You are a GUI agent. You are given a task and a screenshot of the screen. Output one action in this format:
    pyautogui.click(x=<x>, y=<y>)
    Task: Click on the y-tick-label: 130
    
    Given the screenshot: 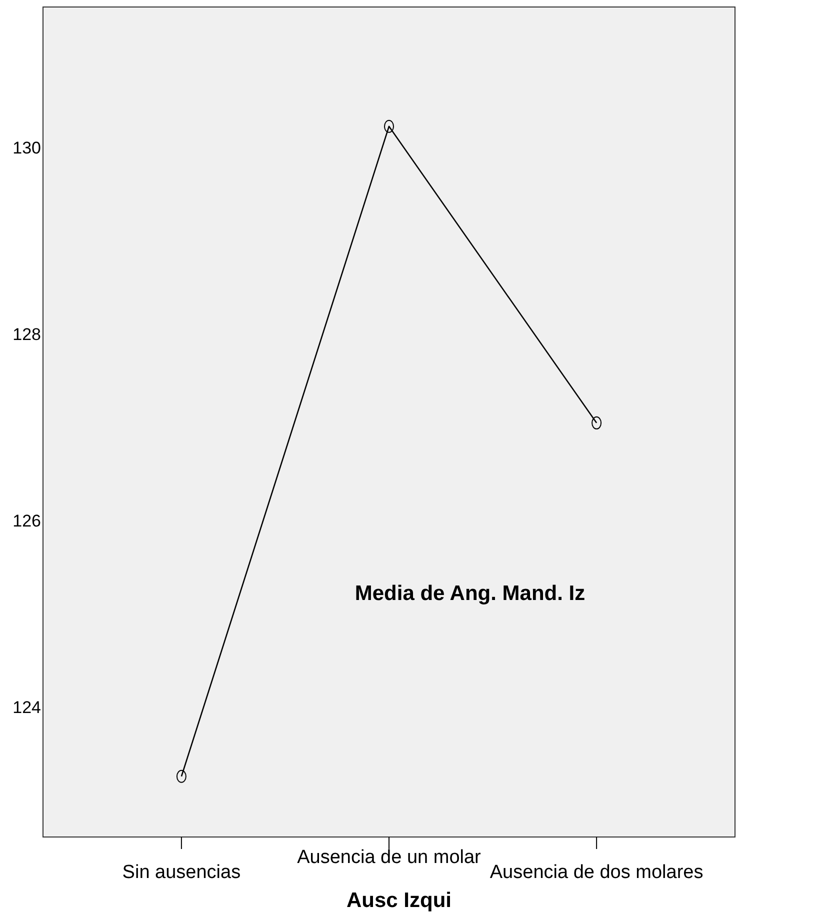 What is the action you would take?
    pyautogui.click(x=26, y=148)
    